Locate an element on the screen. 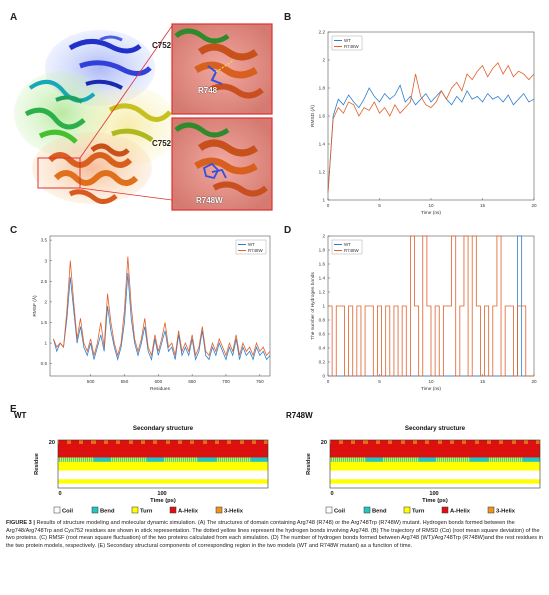 This screenshot has width=549, height=595. y-tick-label: 1.8 is located at coordinates (322, 250).